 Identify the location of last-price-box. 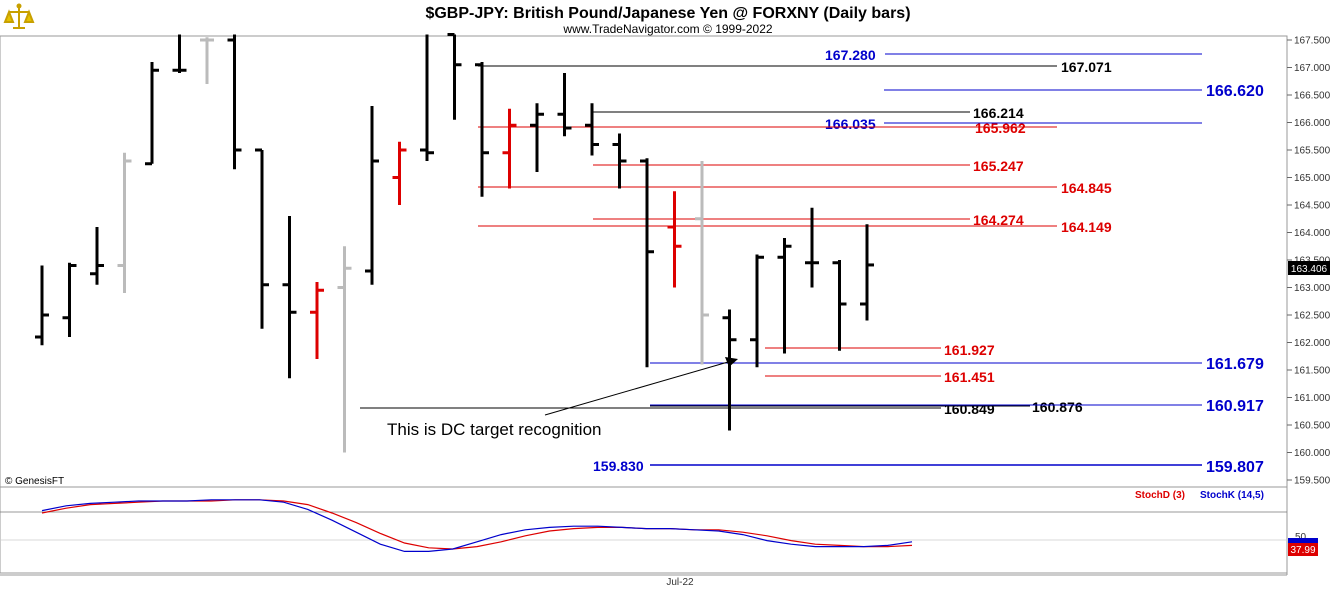
(1309, 268).